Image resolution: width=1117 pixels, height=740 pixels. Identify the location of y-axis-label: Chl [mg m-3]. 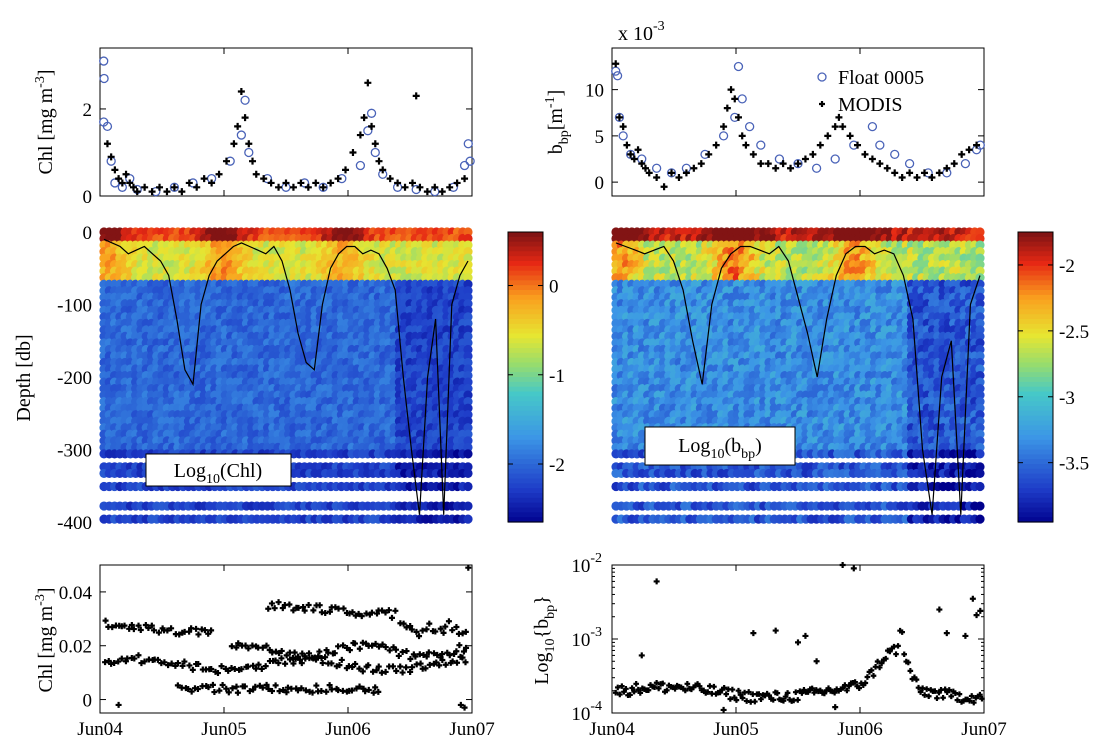
(45, 121).